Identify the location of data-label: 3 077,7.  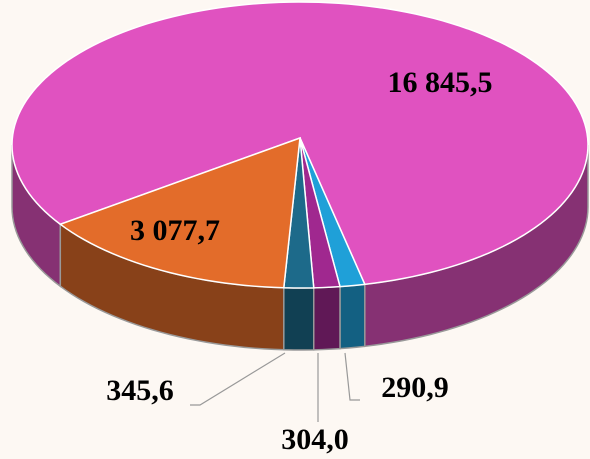
(175, 230).